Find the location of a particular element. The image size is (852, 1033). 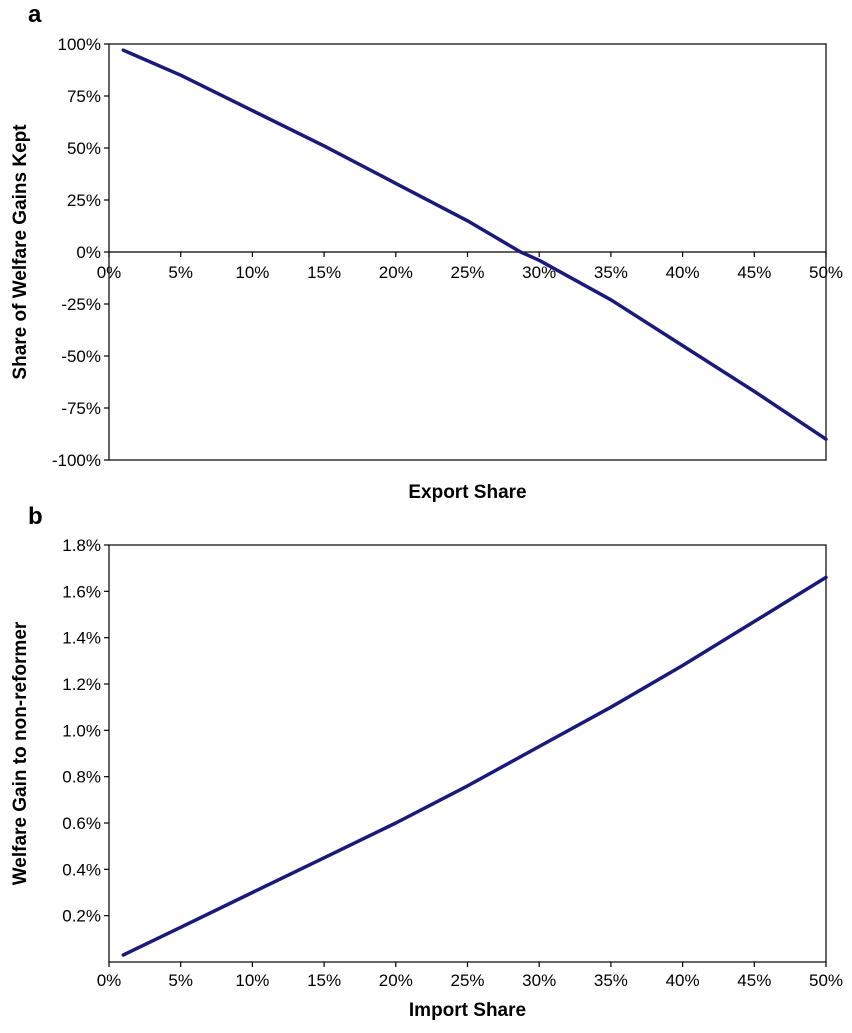

y-tick-label: 1.6% is located at coordinates (81, 591).